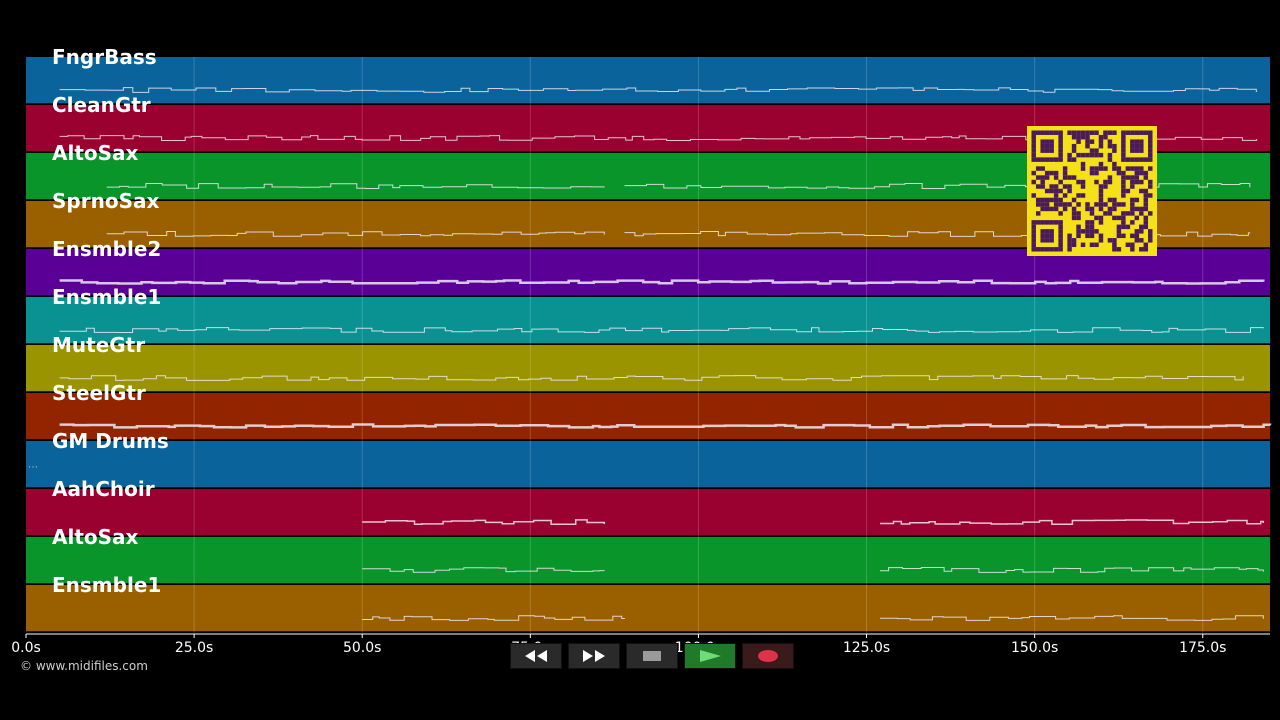  I want to click on axis-tick-label: 50.0s, so click(362, 648).